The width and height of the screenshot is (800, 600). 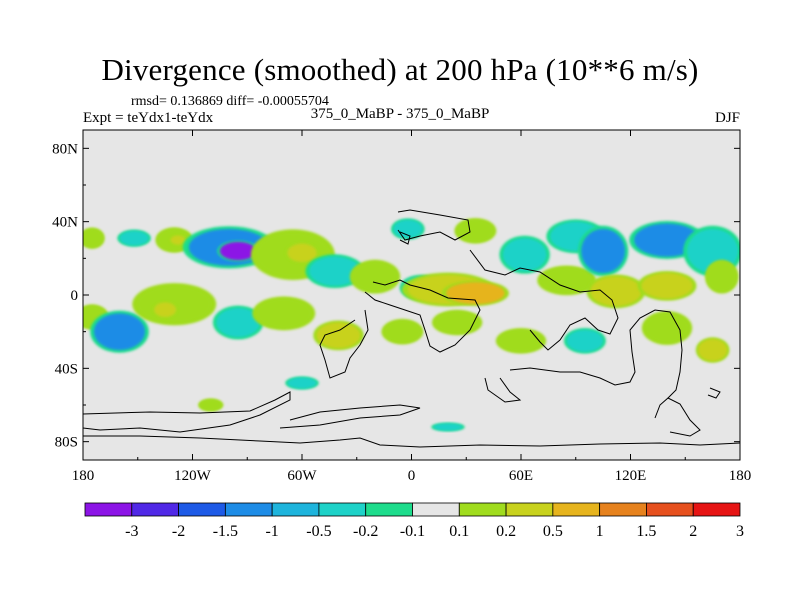 What do you see at coordinates (412, 476) in the screenshot?
I see `x-tick-label: 0` at bounding box center [412, 476].